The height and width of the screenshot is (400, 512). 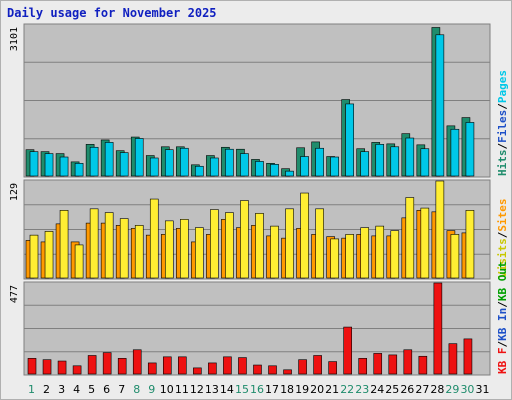 I want to click on day-label: 2, so click(x=46, y=389).